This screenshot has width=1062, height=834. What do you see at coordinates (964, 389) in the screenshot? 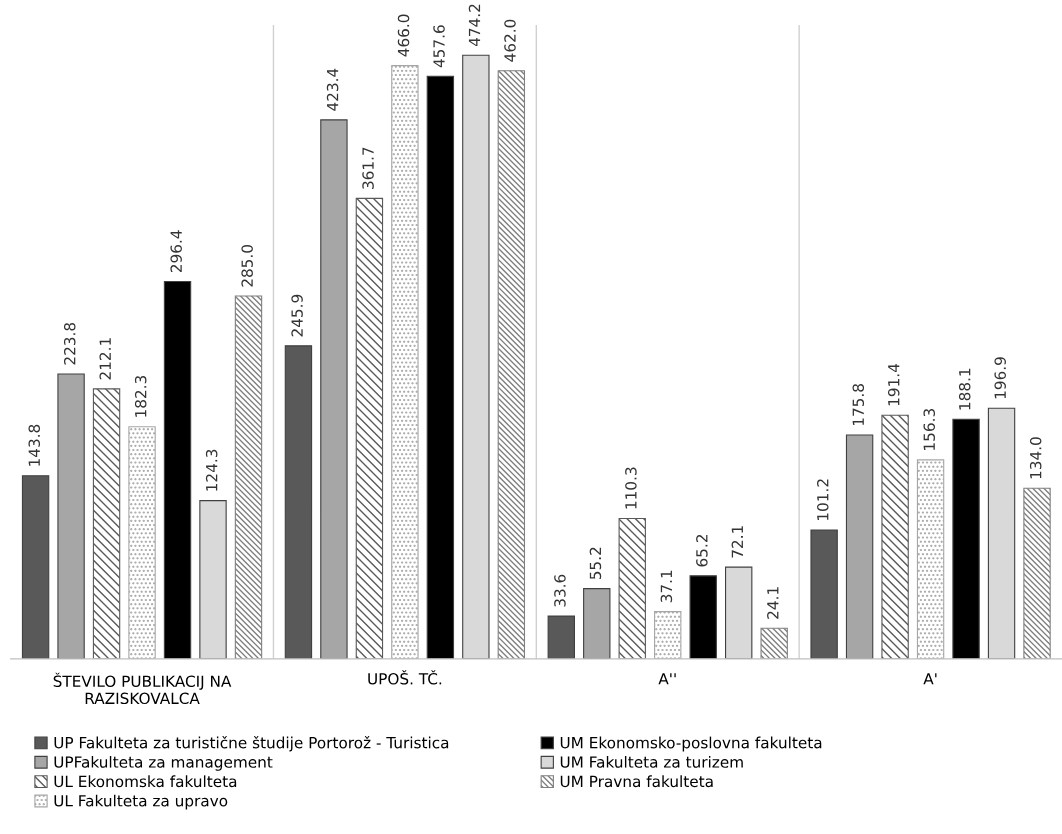
I see `data-label: 188.1` at bounding box center [964, 389].